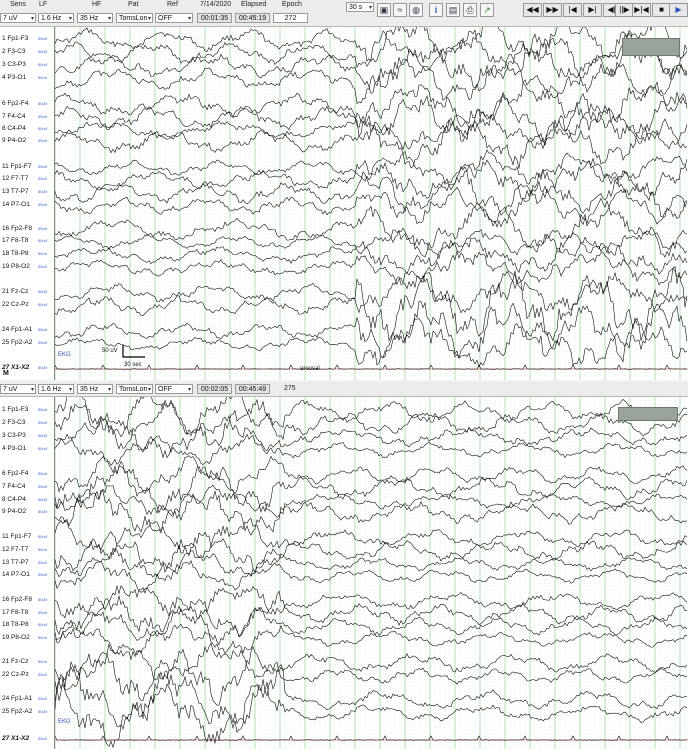 The image size is (688, 749). What do you see at coordinates (360, 7) in the screenshot?
I see `page-duration-select: 30 s ▾` at bounding box center [360, 7].